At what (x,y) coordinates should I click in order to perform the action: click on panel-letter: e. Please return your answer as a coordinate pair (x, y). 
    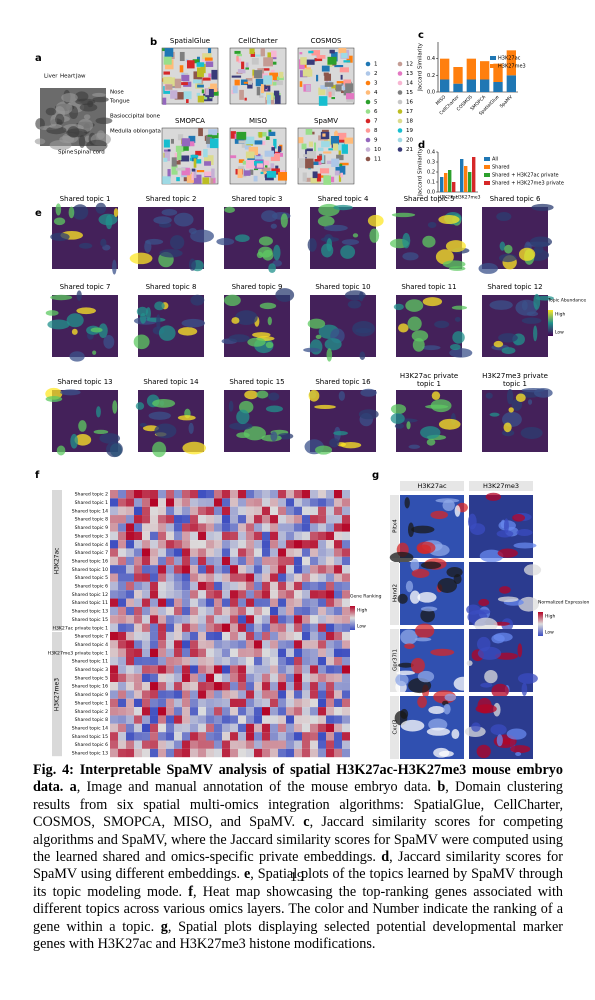
    Looking at the image, I should click on (38, 213).